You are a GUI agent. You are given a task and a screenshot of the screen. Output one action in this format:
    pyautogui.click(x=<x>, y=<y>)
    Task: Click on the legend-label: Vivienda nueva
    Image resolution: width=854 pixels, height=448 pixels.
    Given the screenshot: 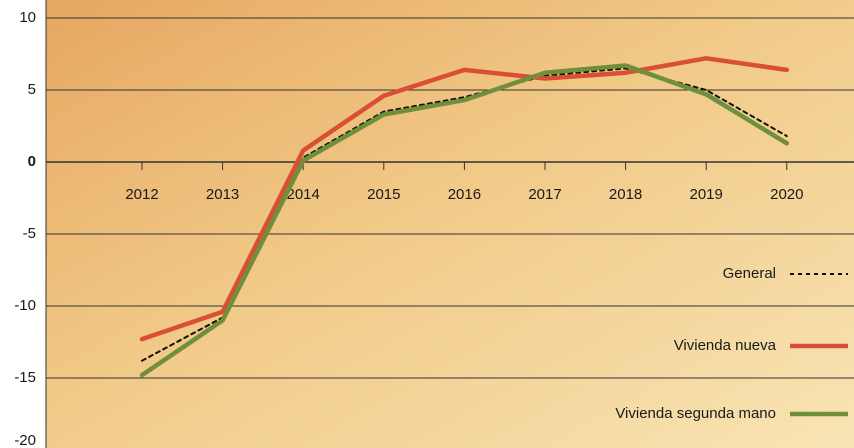 What is the action you would take?
    pyautogui.click(x=725, y=345)
    